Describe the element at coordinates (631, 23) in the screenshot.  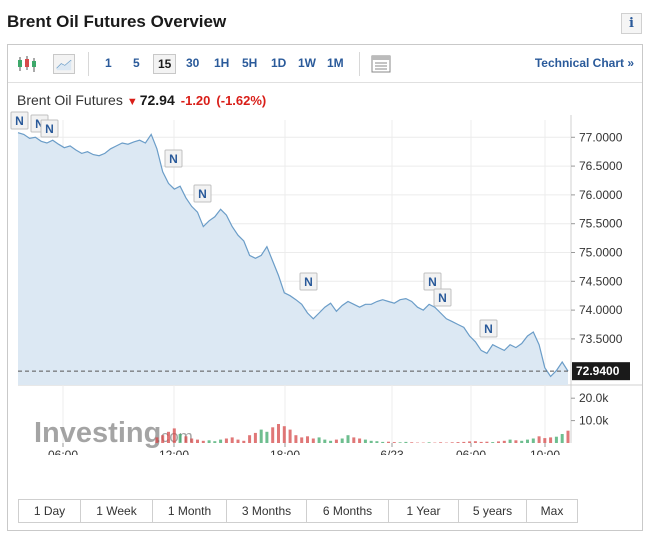
I see `info-icon: i` at that location.